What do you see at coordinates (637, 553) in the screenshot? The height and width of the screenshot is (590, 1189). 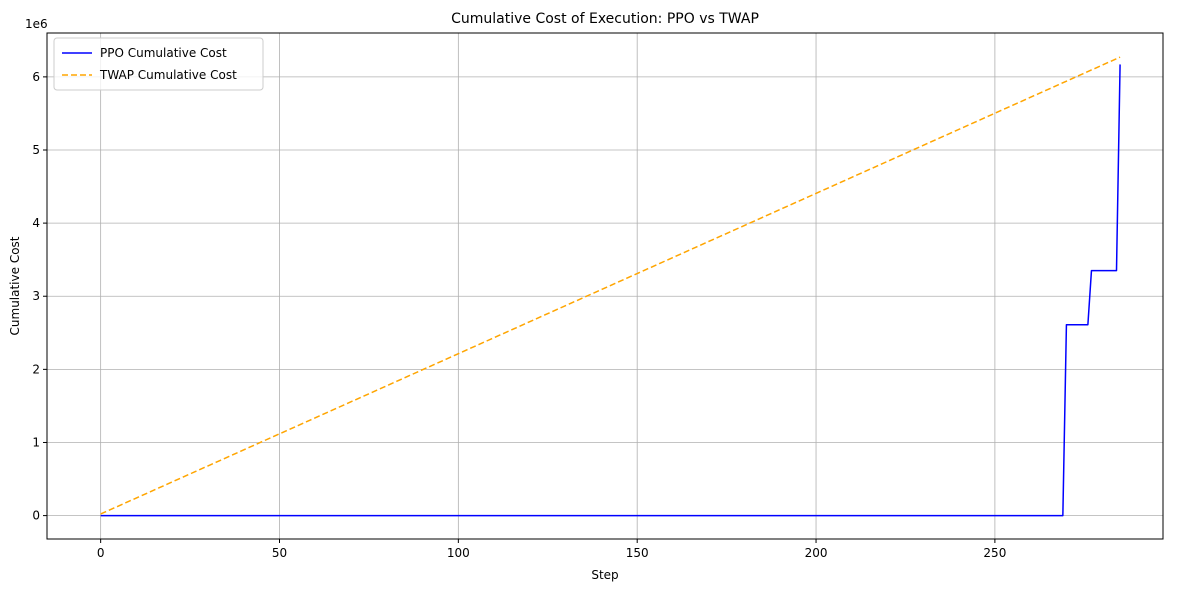 I see `x-tick-label: 150` at bounding box center [637, 553].